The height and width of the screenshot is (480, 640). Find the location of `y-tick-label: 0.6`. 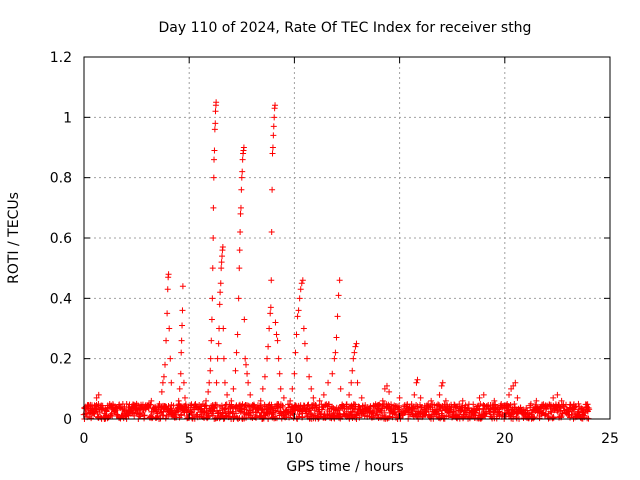

y-tick-label: 0.6 is located at coordinates (61, 239).